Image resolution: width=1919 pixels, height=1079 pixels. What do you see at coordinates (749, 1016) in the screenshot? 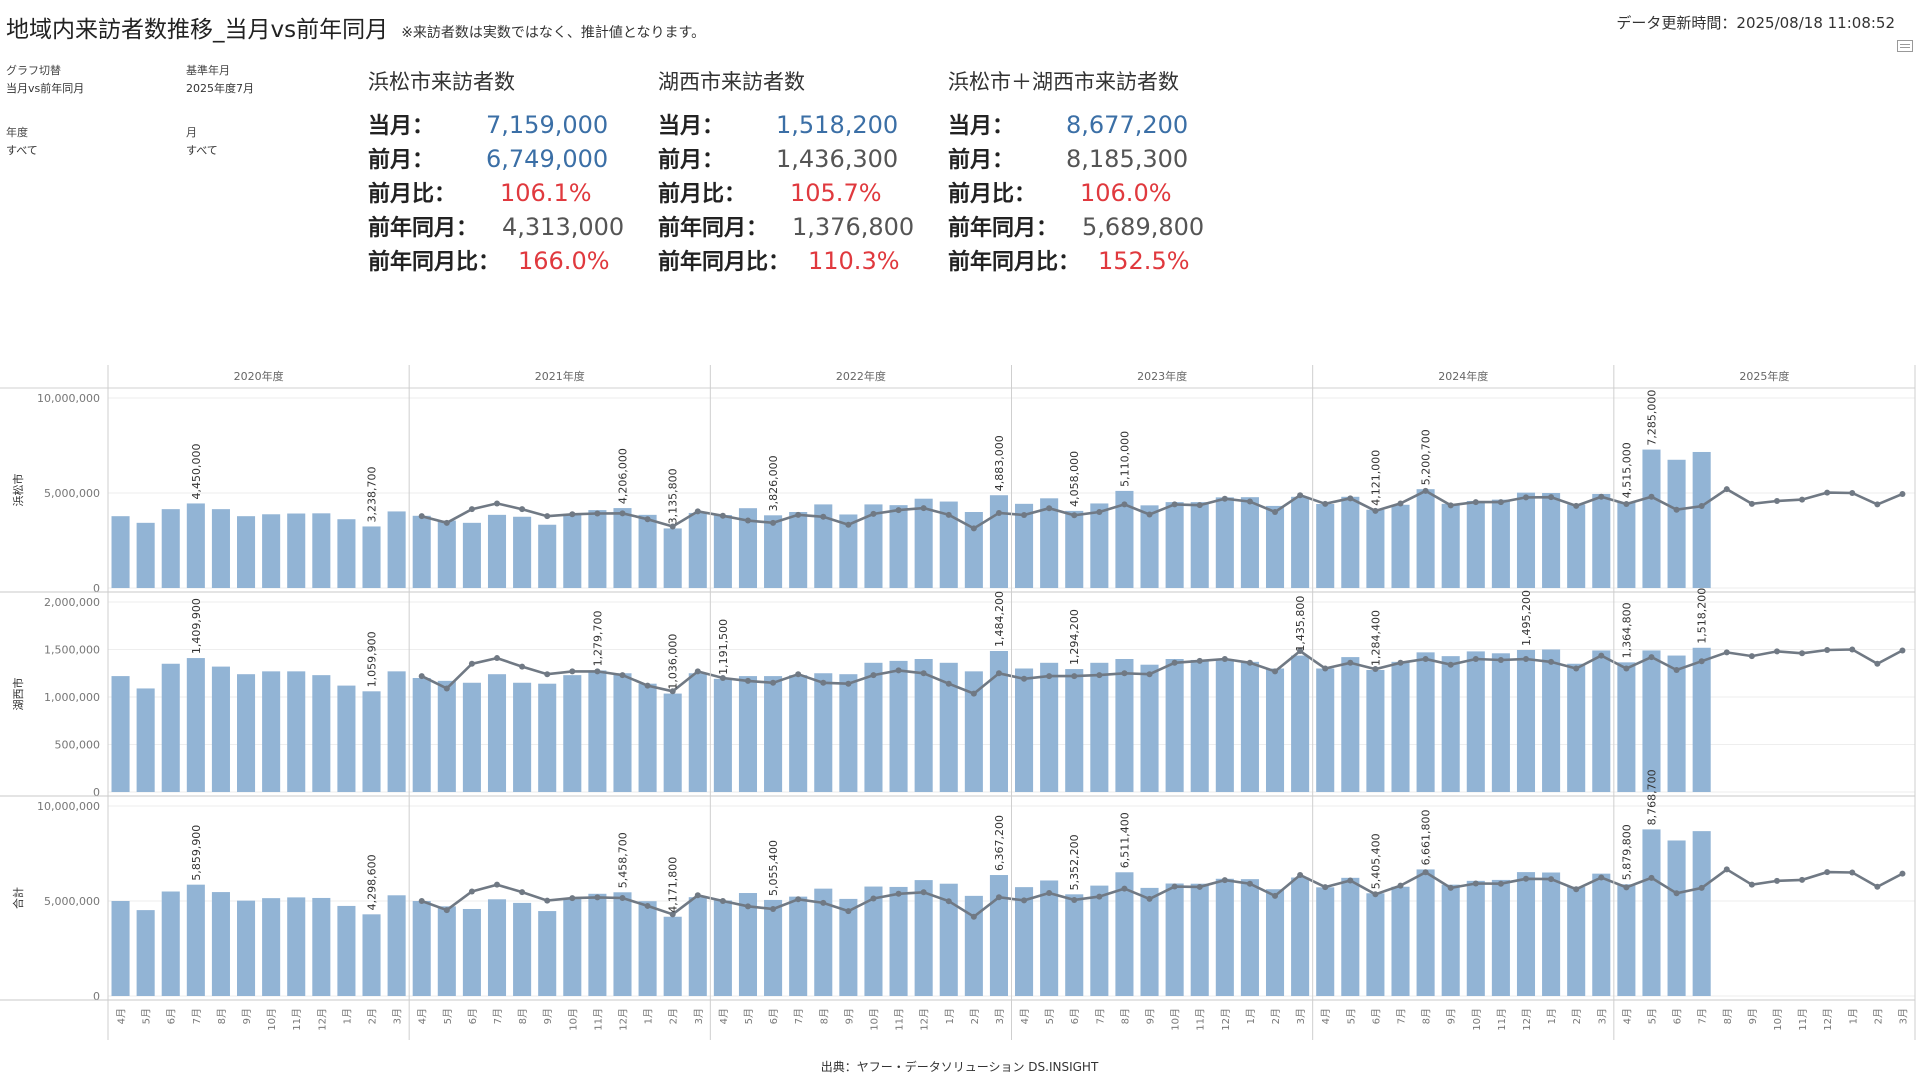
I see `x-tick-label: 5月` at bounding box center [749, 1016].